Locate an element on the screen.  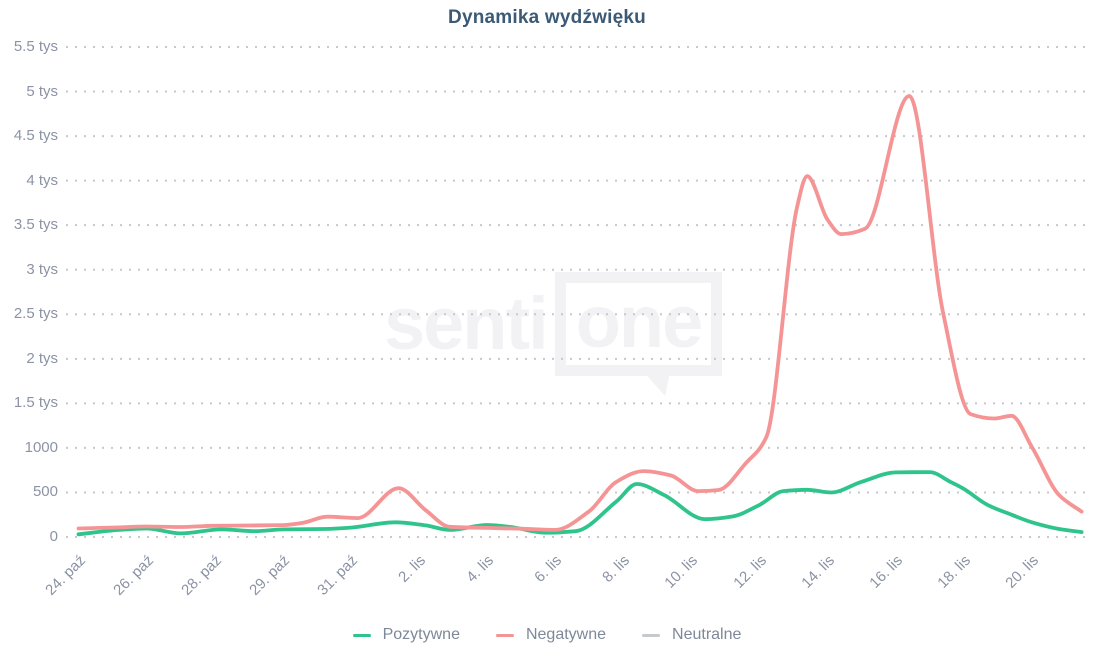
y-axis-label: 5.5 tys is located at coordinates (35, 46).